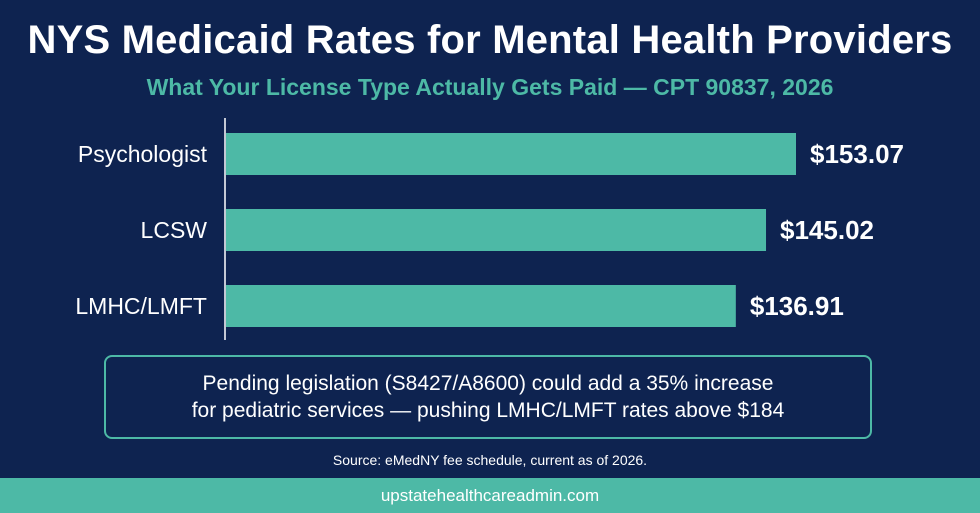 Image resolution: width=980 pixels, height=513 pixels. I want to click on value-label-1: $145.02, so click(827, 230).